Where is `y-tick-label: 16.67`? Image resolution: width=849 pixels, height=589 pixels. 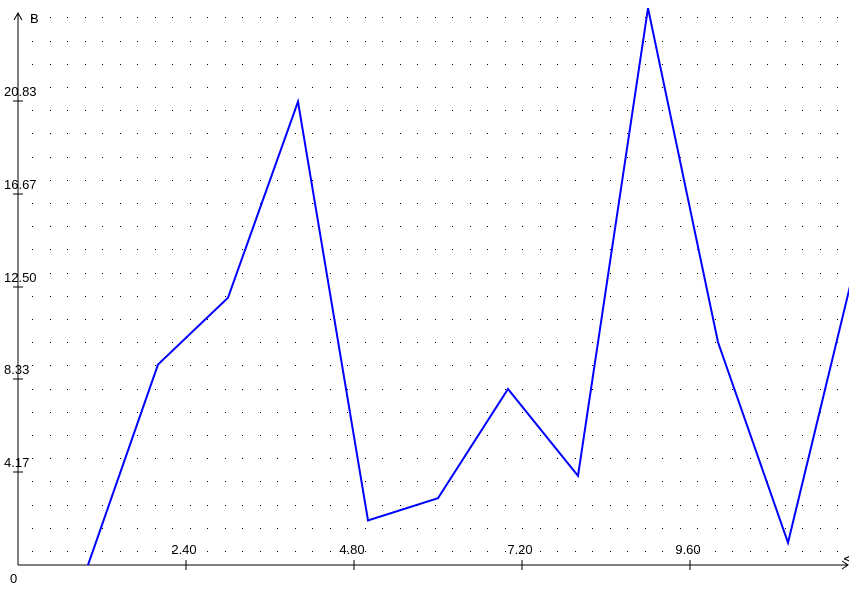
y-tick-label: 16.67 is located at coordinates (20, 184).